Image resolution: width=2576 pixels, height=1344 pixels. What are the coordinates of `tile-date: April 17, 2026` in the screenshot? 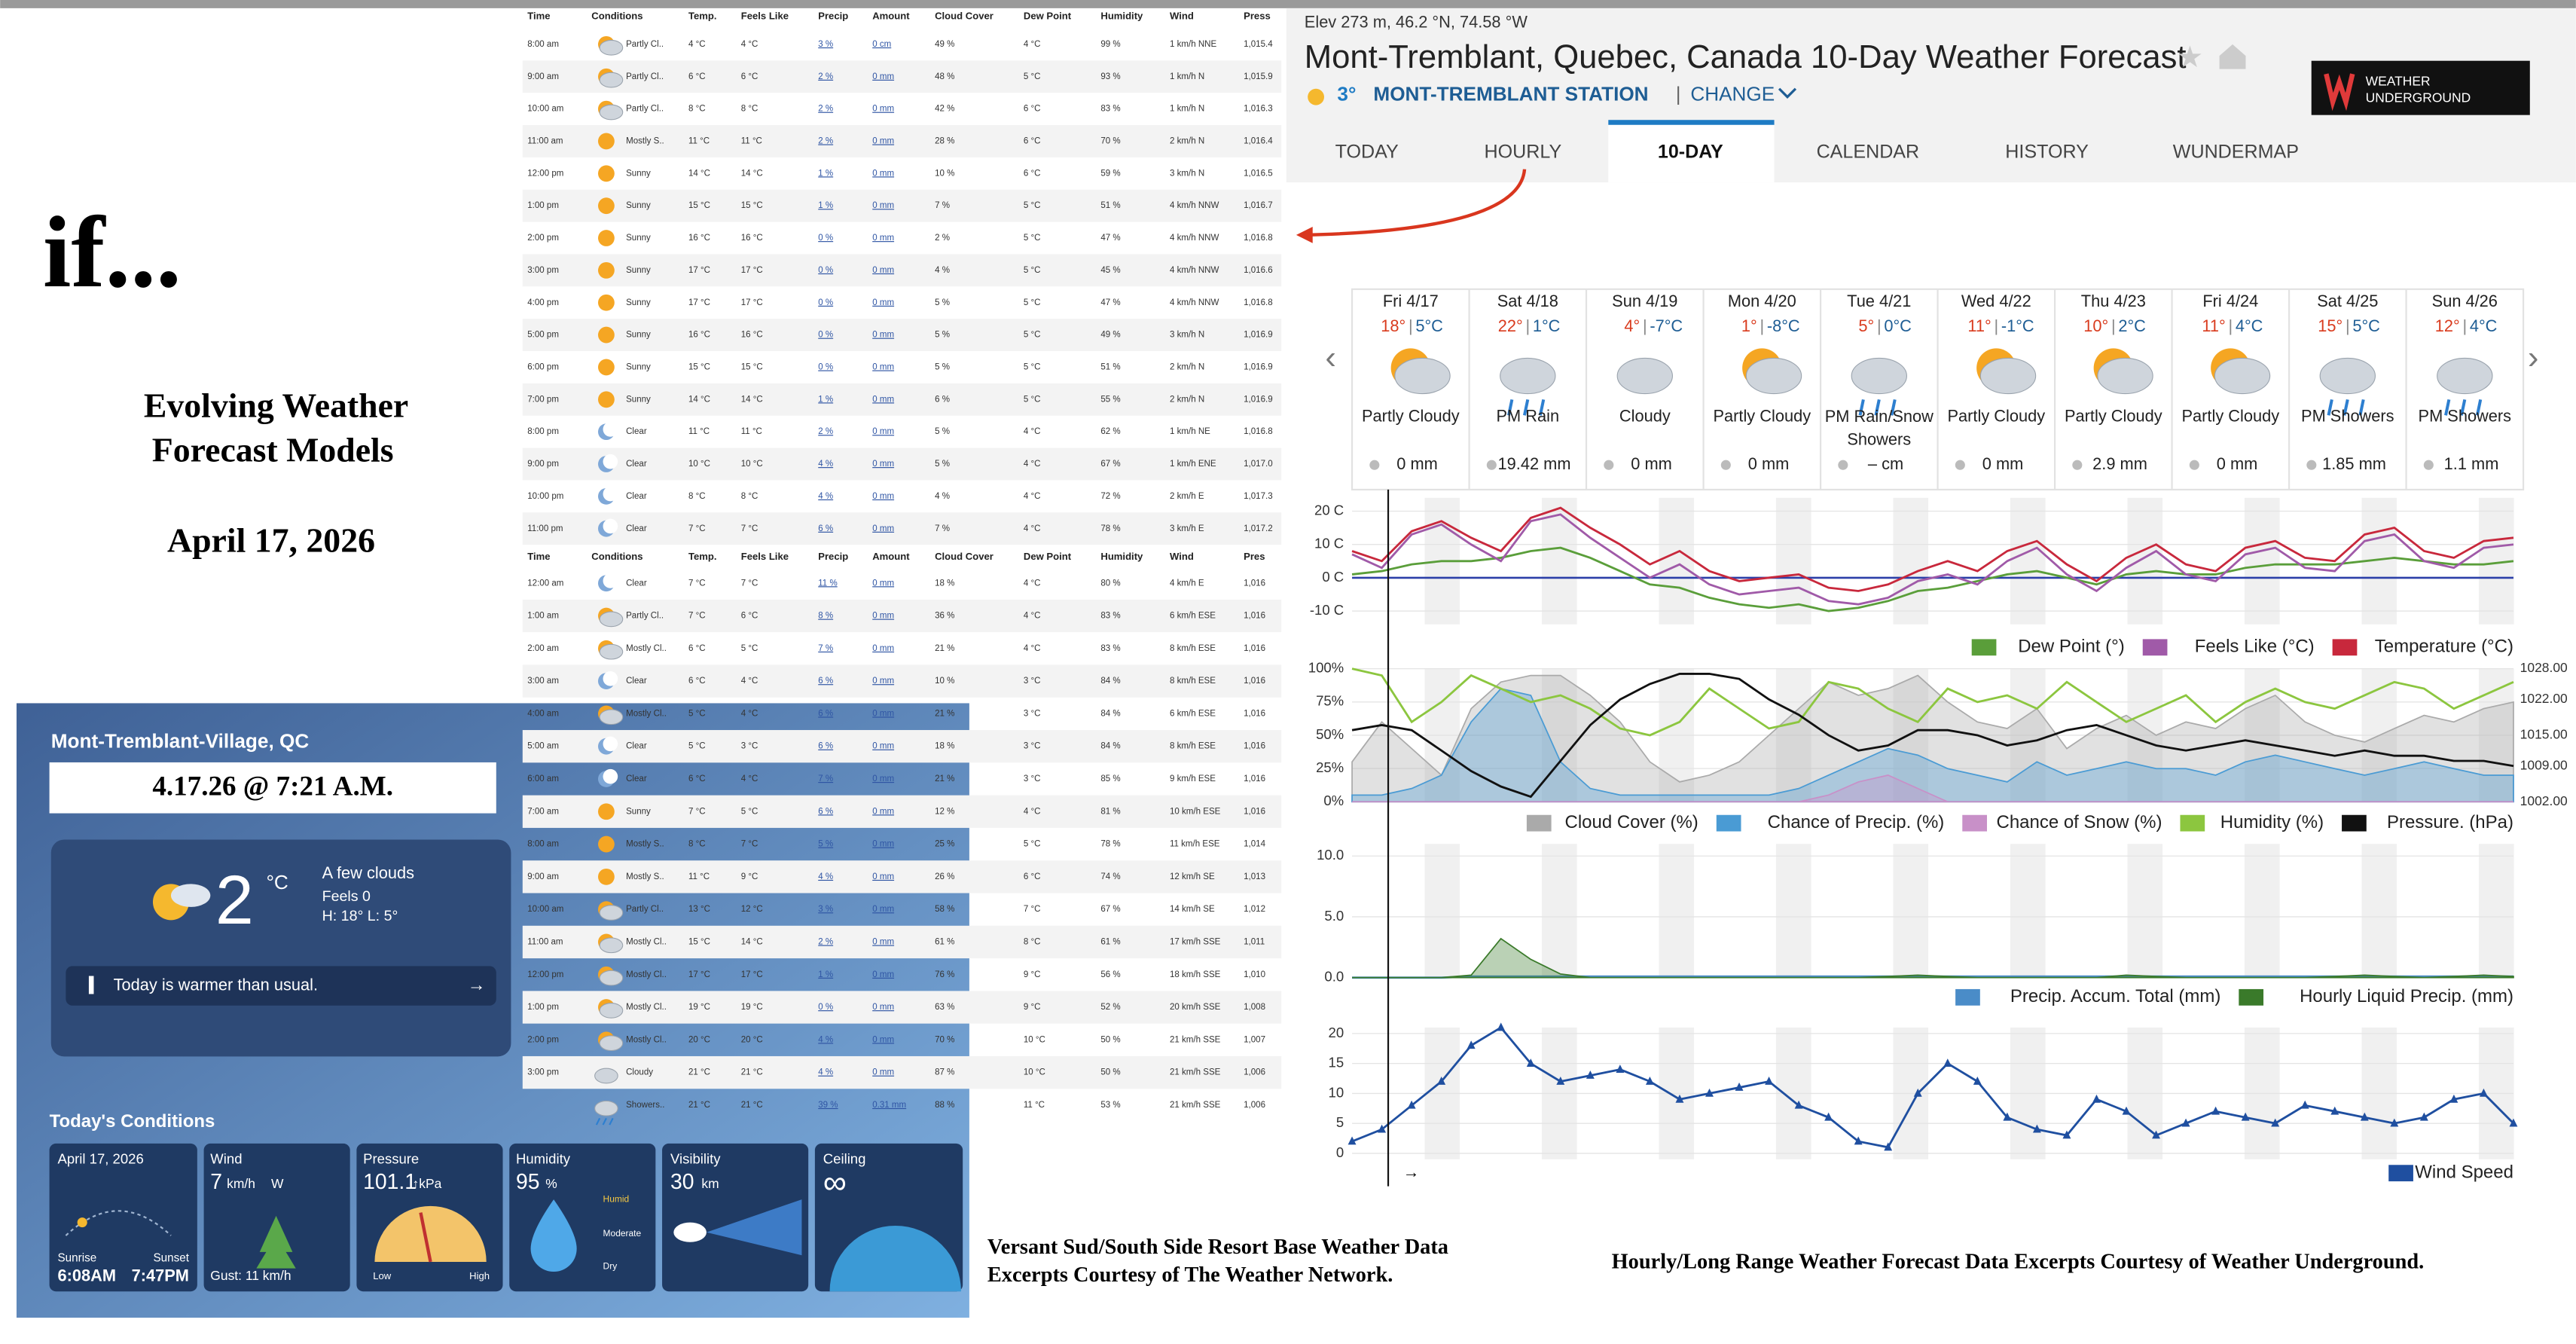 It's located at (100, 1159).